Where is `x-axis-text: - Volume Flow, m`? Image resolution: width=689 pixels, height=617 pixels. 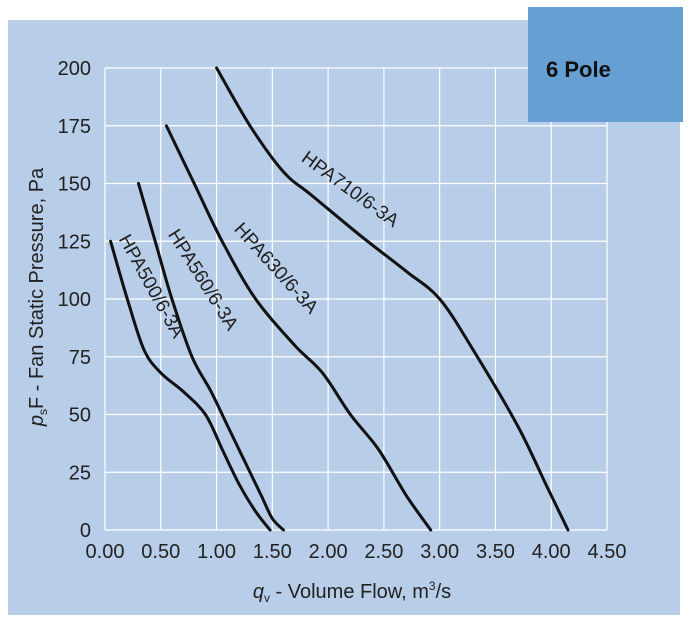 x-axis-text: - Volume Flow, m is located at coordinates (349, 592).